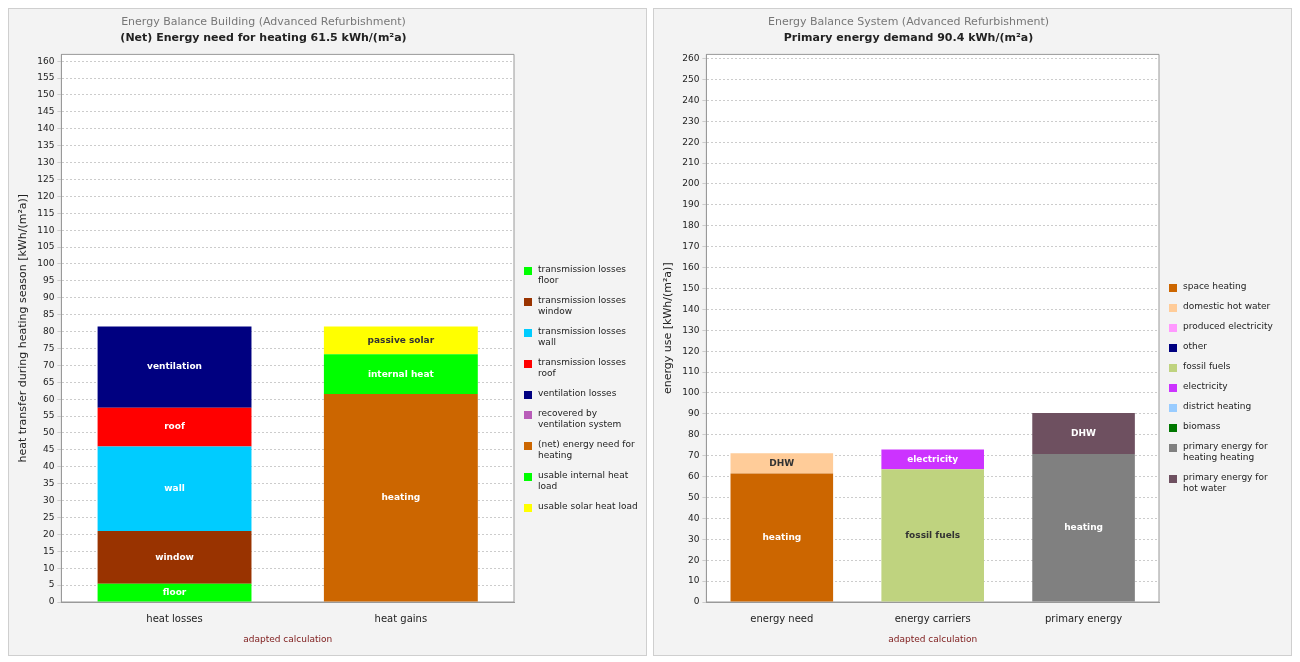 The width and height of the screenshot is (1300, 662). I want to click on y-tick-label: 170, so click(691, 246).